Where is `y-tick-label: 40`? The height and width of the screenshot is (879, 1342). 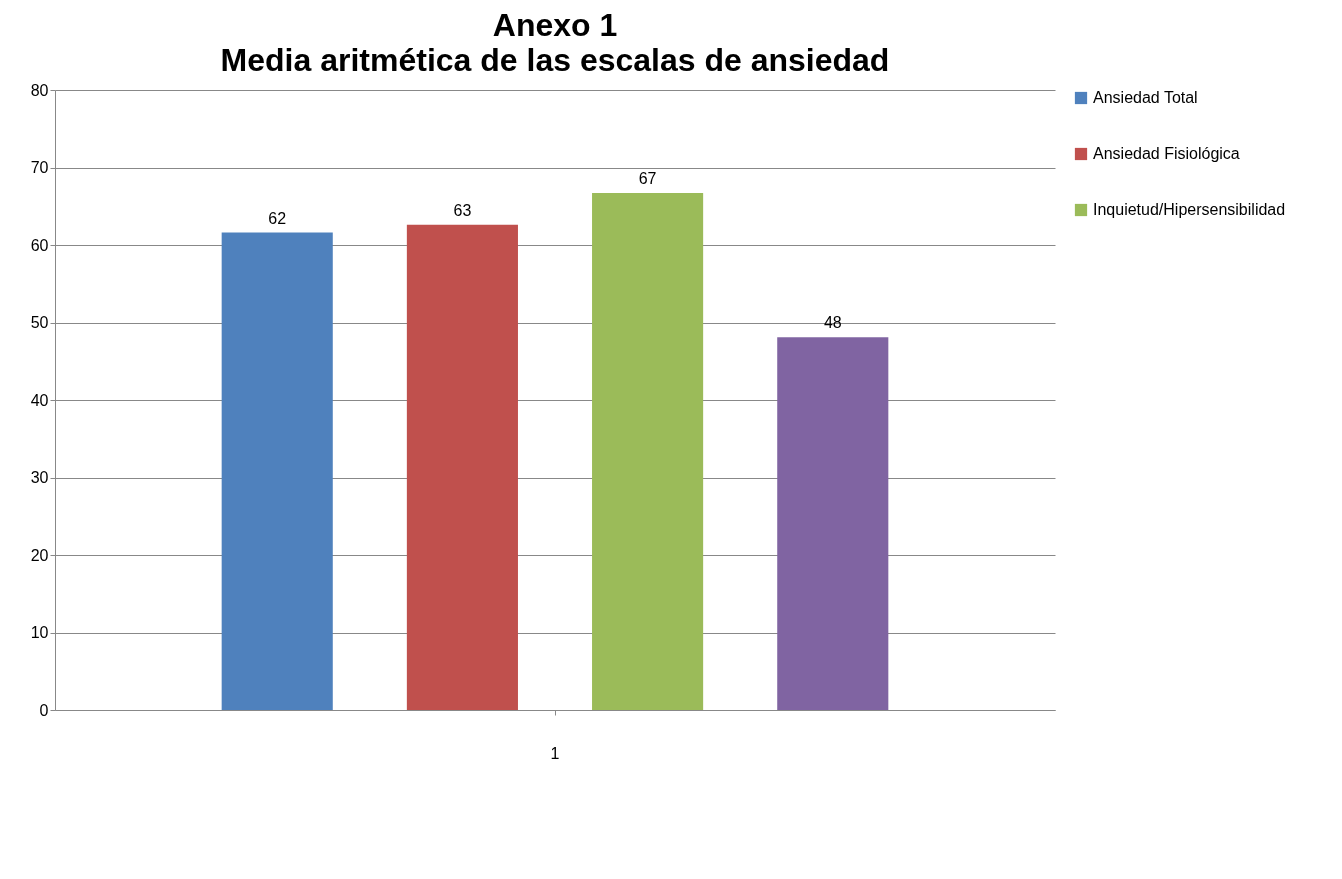
y-tick-label: 40 is located at coordinates (39, 400).